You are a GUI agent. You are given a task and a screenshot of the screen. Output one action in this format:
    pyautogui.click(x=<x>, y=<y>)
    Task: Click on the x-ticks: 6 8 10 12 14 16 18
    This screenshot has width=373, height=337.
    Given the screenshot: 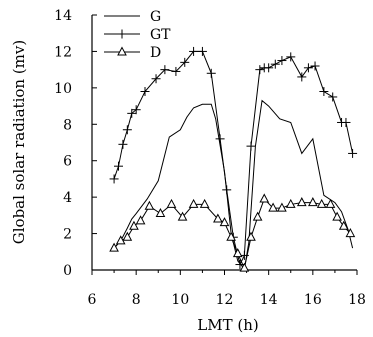 What is the action you would take?
    pyautogui.click(x=227, y=289)
    